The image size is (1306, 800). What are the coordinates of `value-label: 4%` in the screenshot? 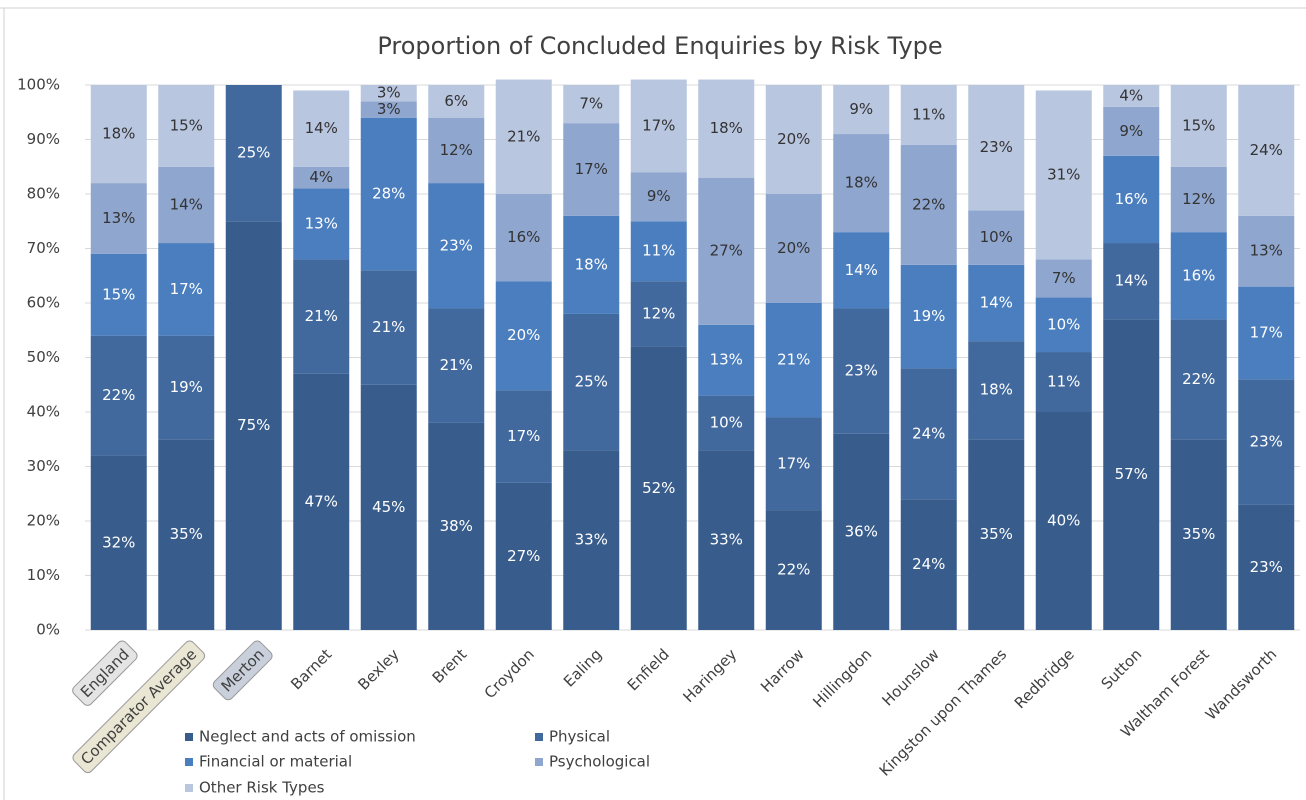 It's located at (321, 177).